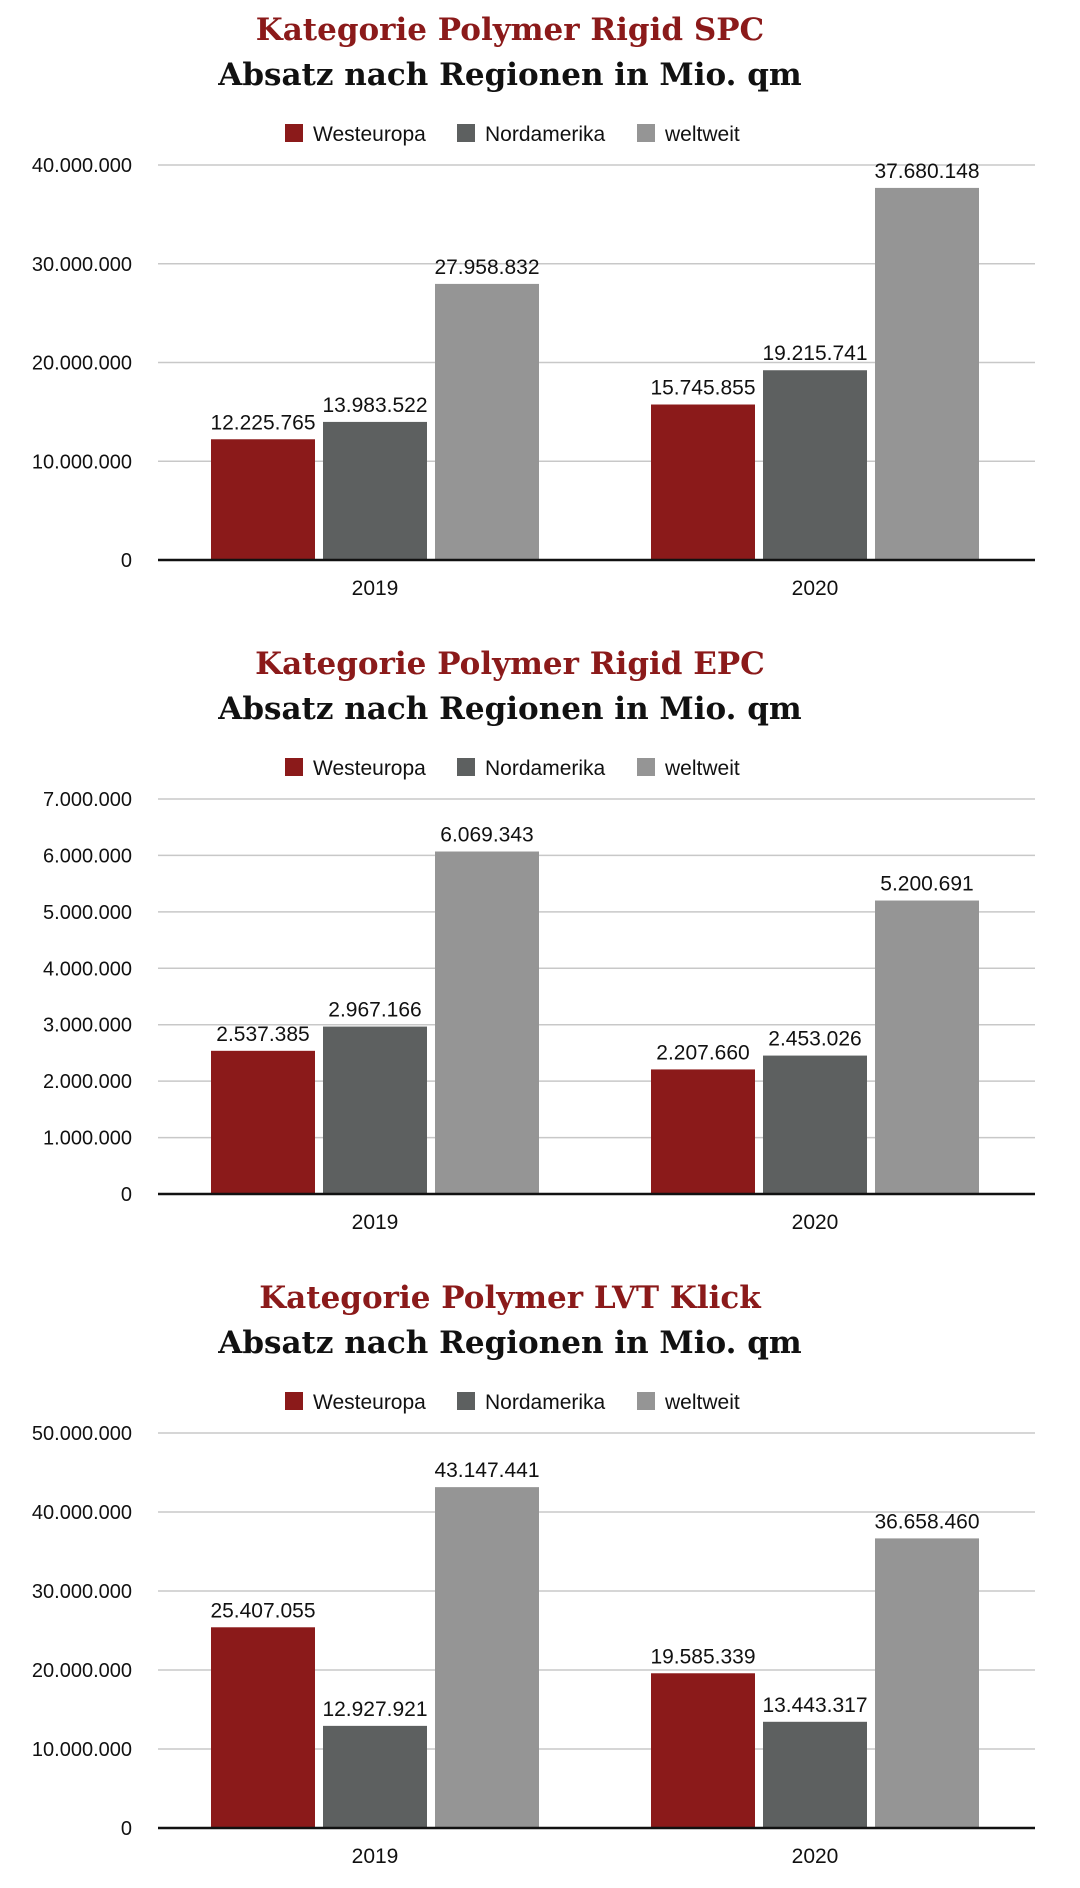 The width and height of the screenshot is (1080, 1888). Describe the element at coordinates (87, 913) in the screenshot. I see `y-tick-label: 5.000.000` at that location.